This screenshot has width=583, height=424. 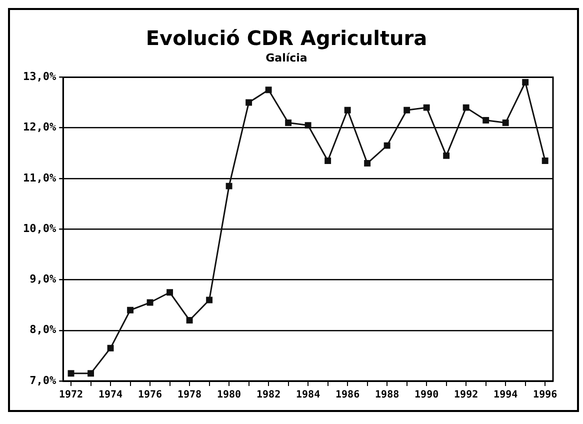 What do you see at coordinates (39, 127) in the screenshot?
I see `y-tick-label: 12,0%` at bounding box center [39, 127].